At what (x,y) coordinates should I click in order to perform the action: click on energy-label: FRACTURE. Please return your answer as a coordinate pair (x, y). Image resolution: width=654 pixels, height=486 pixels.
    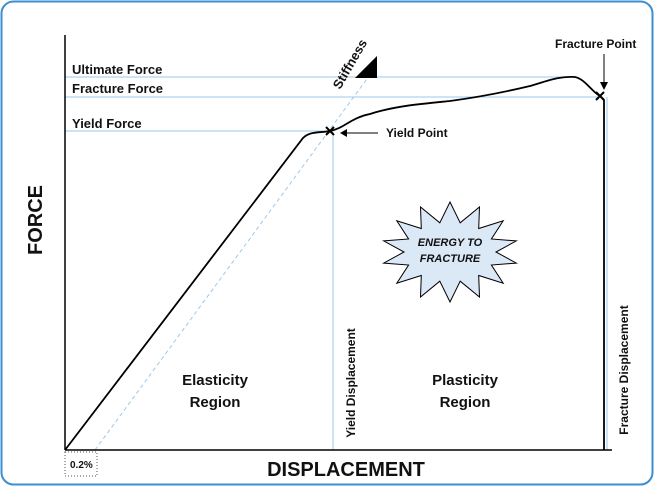
    Looking at the image, I should click on (450, 259).